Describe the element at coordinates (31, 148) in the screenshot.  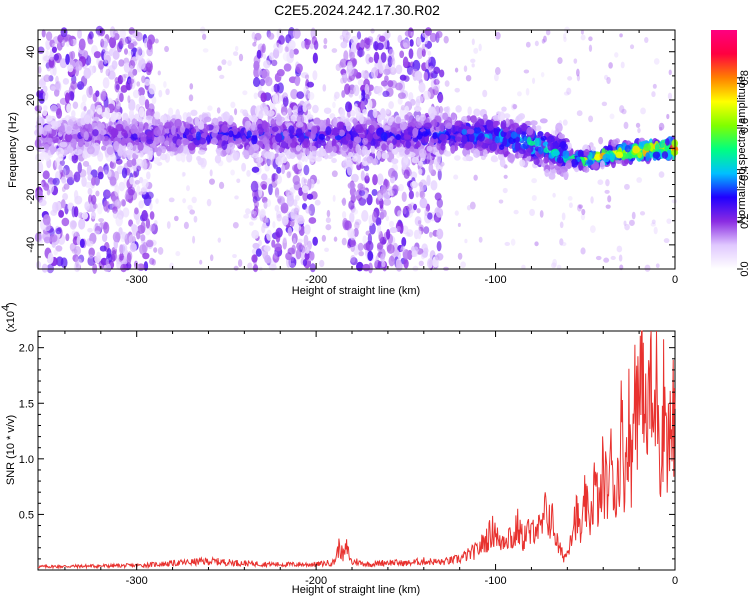
I see `y-tick-label: 0` at that location.